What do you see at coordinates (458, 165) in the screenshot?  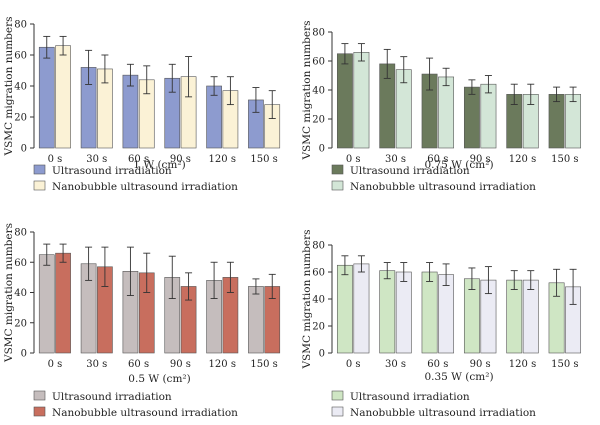 I see `x-axis-label: 0.75 W (cm²)` at bounding box center [458, 165].